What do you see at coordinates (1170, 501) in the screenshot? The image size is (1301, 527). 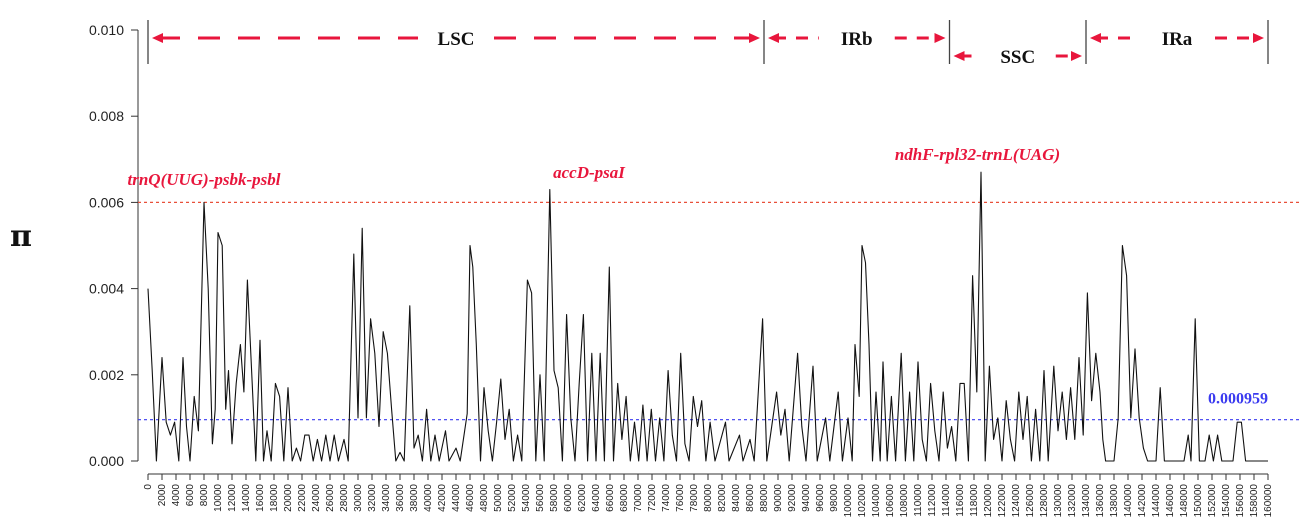 I see `x-tick-label: 146000` at bounding box center [1170, 501].